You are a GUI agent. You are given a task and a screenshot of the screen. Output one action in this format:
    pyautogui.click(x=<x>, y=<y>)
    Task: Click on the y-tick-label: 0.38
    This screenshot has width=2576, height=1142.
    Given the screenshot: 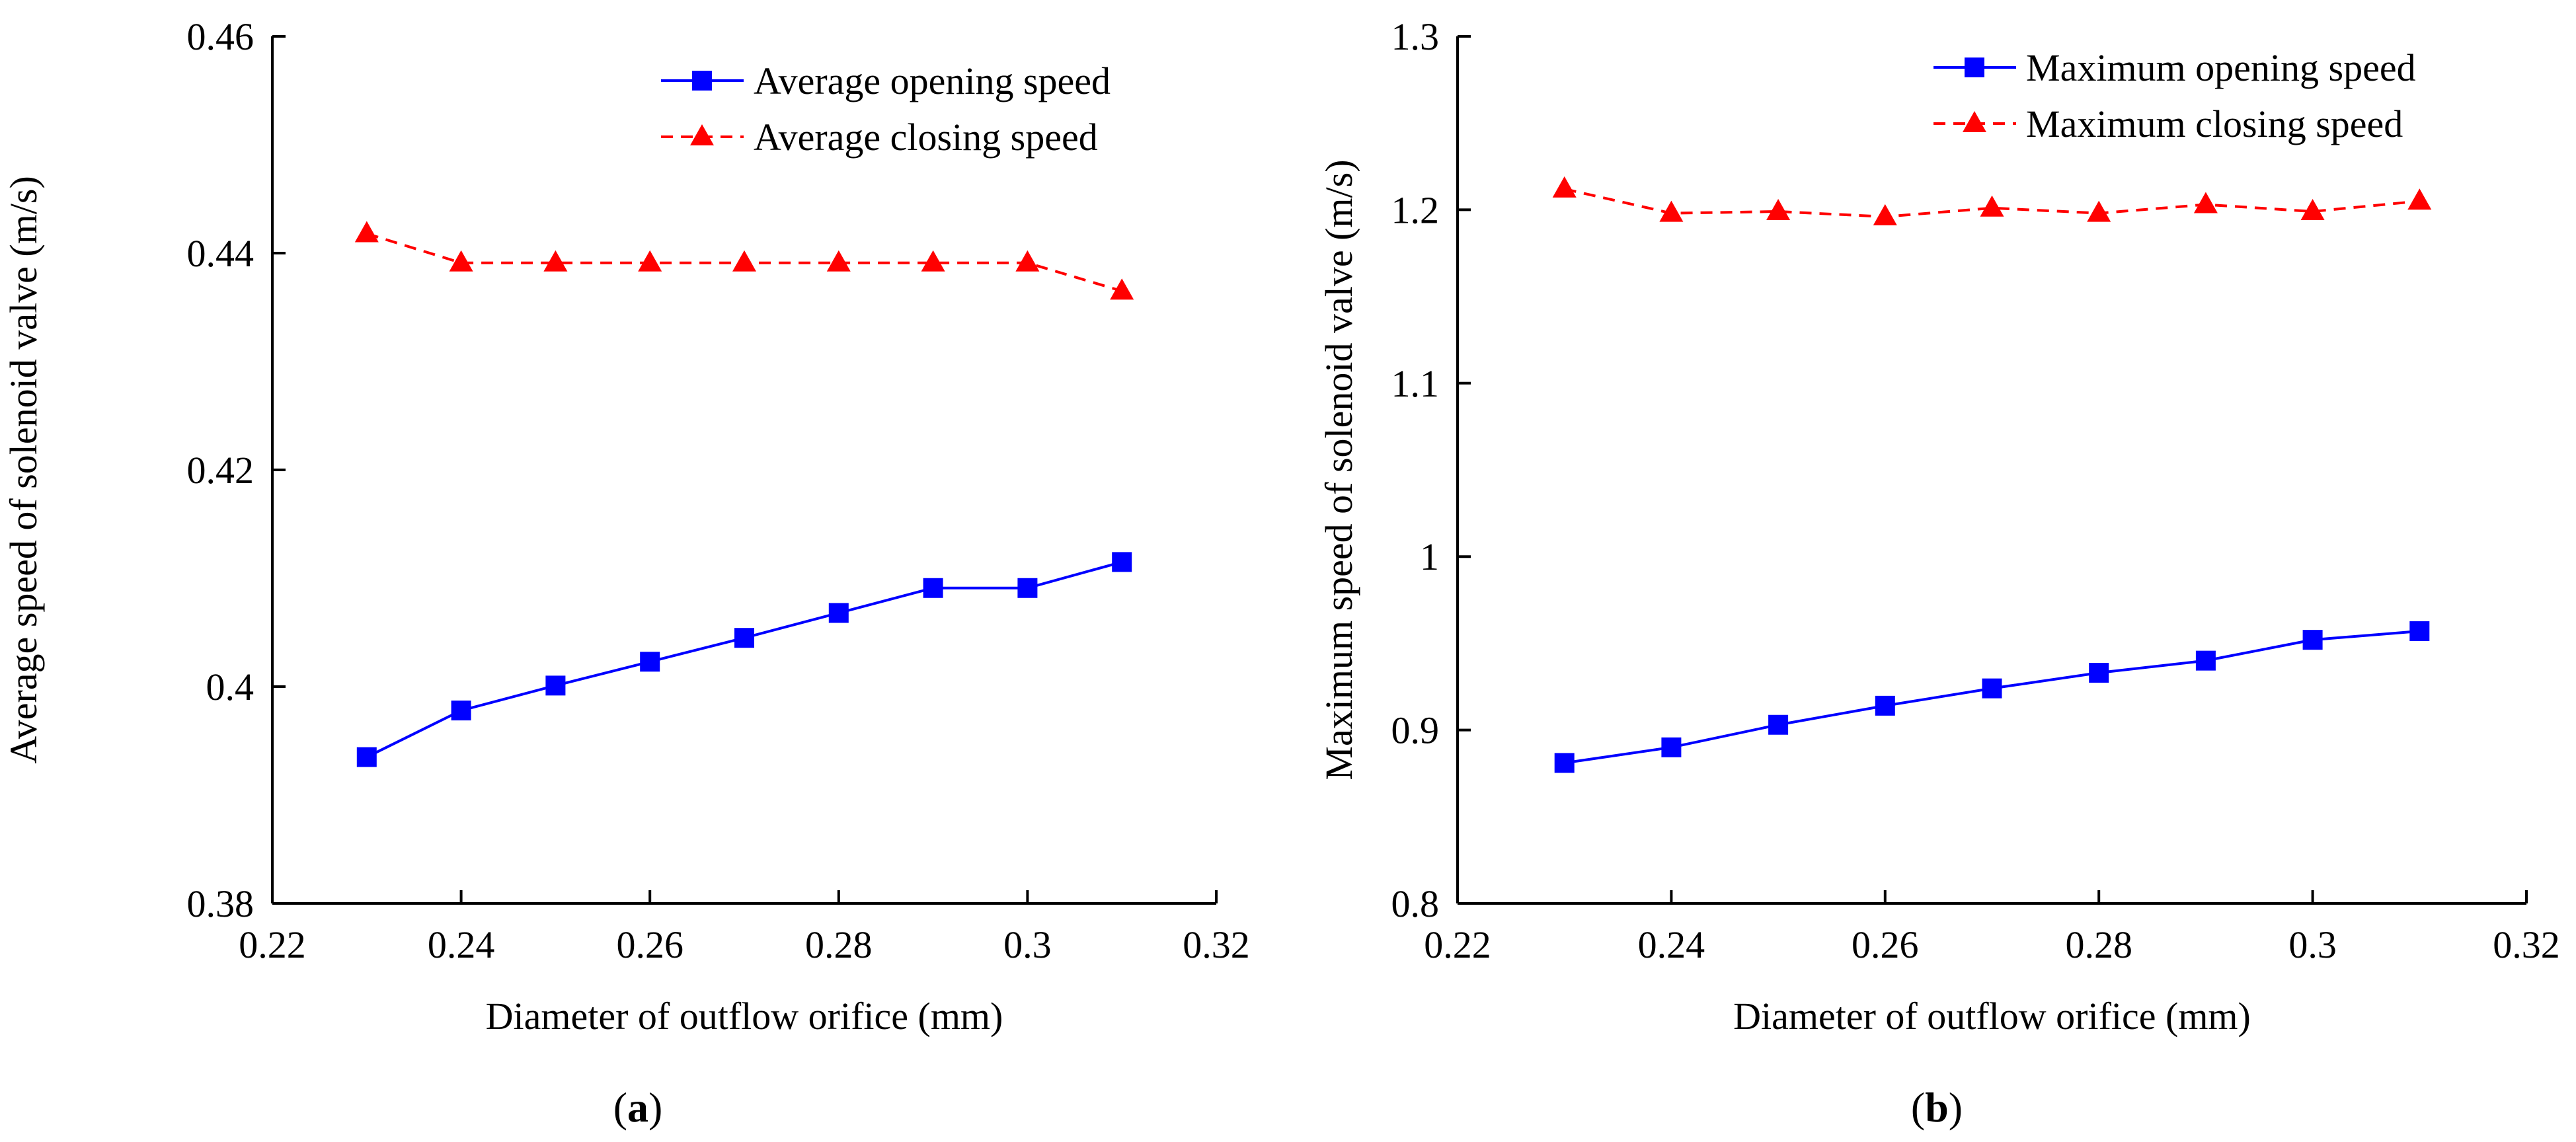 What is the action you would take?
    pyautogui.click(x=220, y=904)
    